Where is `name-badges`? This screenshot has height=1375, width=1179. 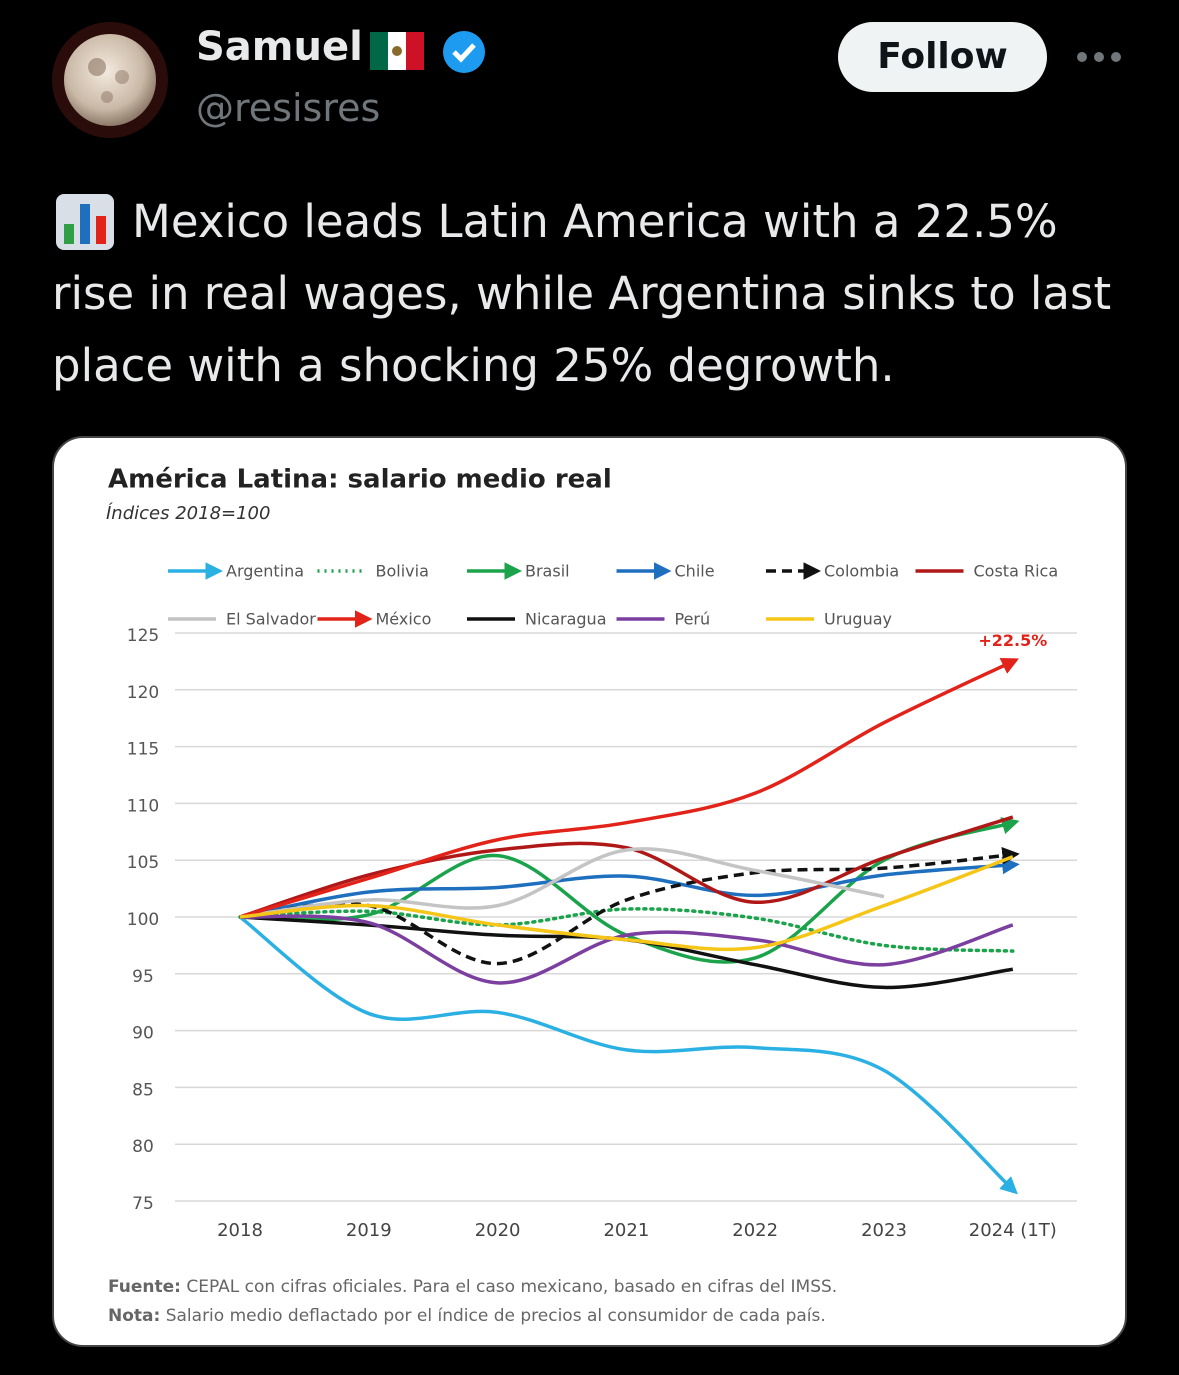 name-badges is located at coordinates (427, 52).